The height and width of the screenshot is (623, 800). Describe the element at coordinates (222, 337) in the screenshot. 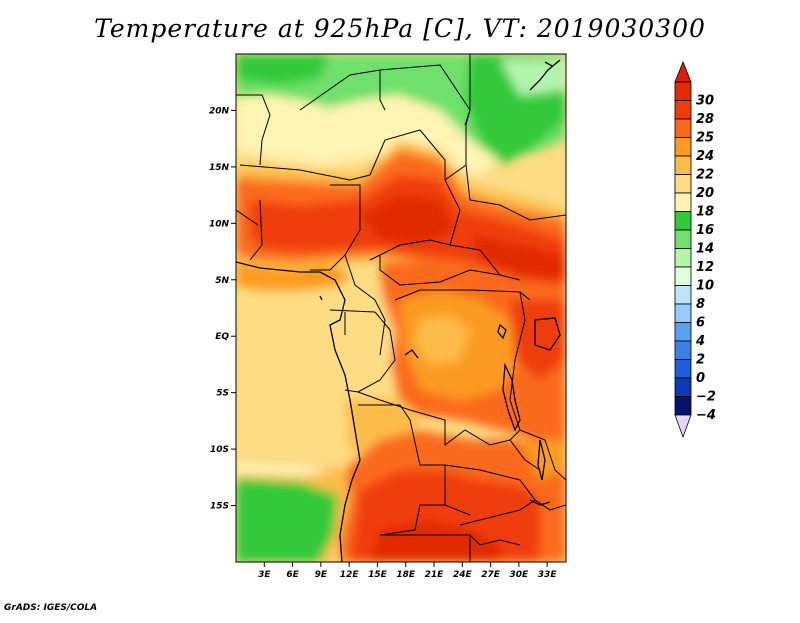

I see `lat-tick-label: EQ` at that location.